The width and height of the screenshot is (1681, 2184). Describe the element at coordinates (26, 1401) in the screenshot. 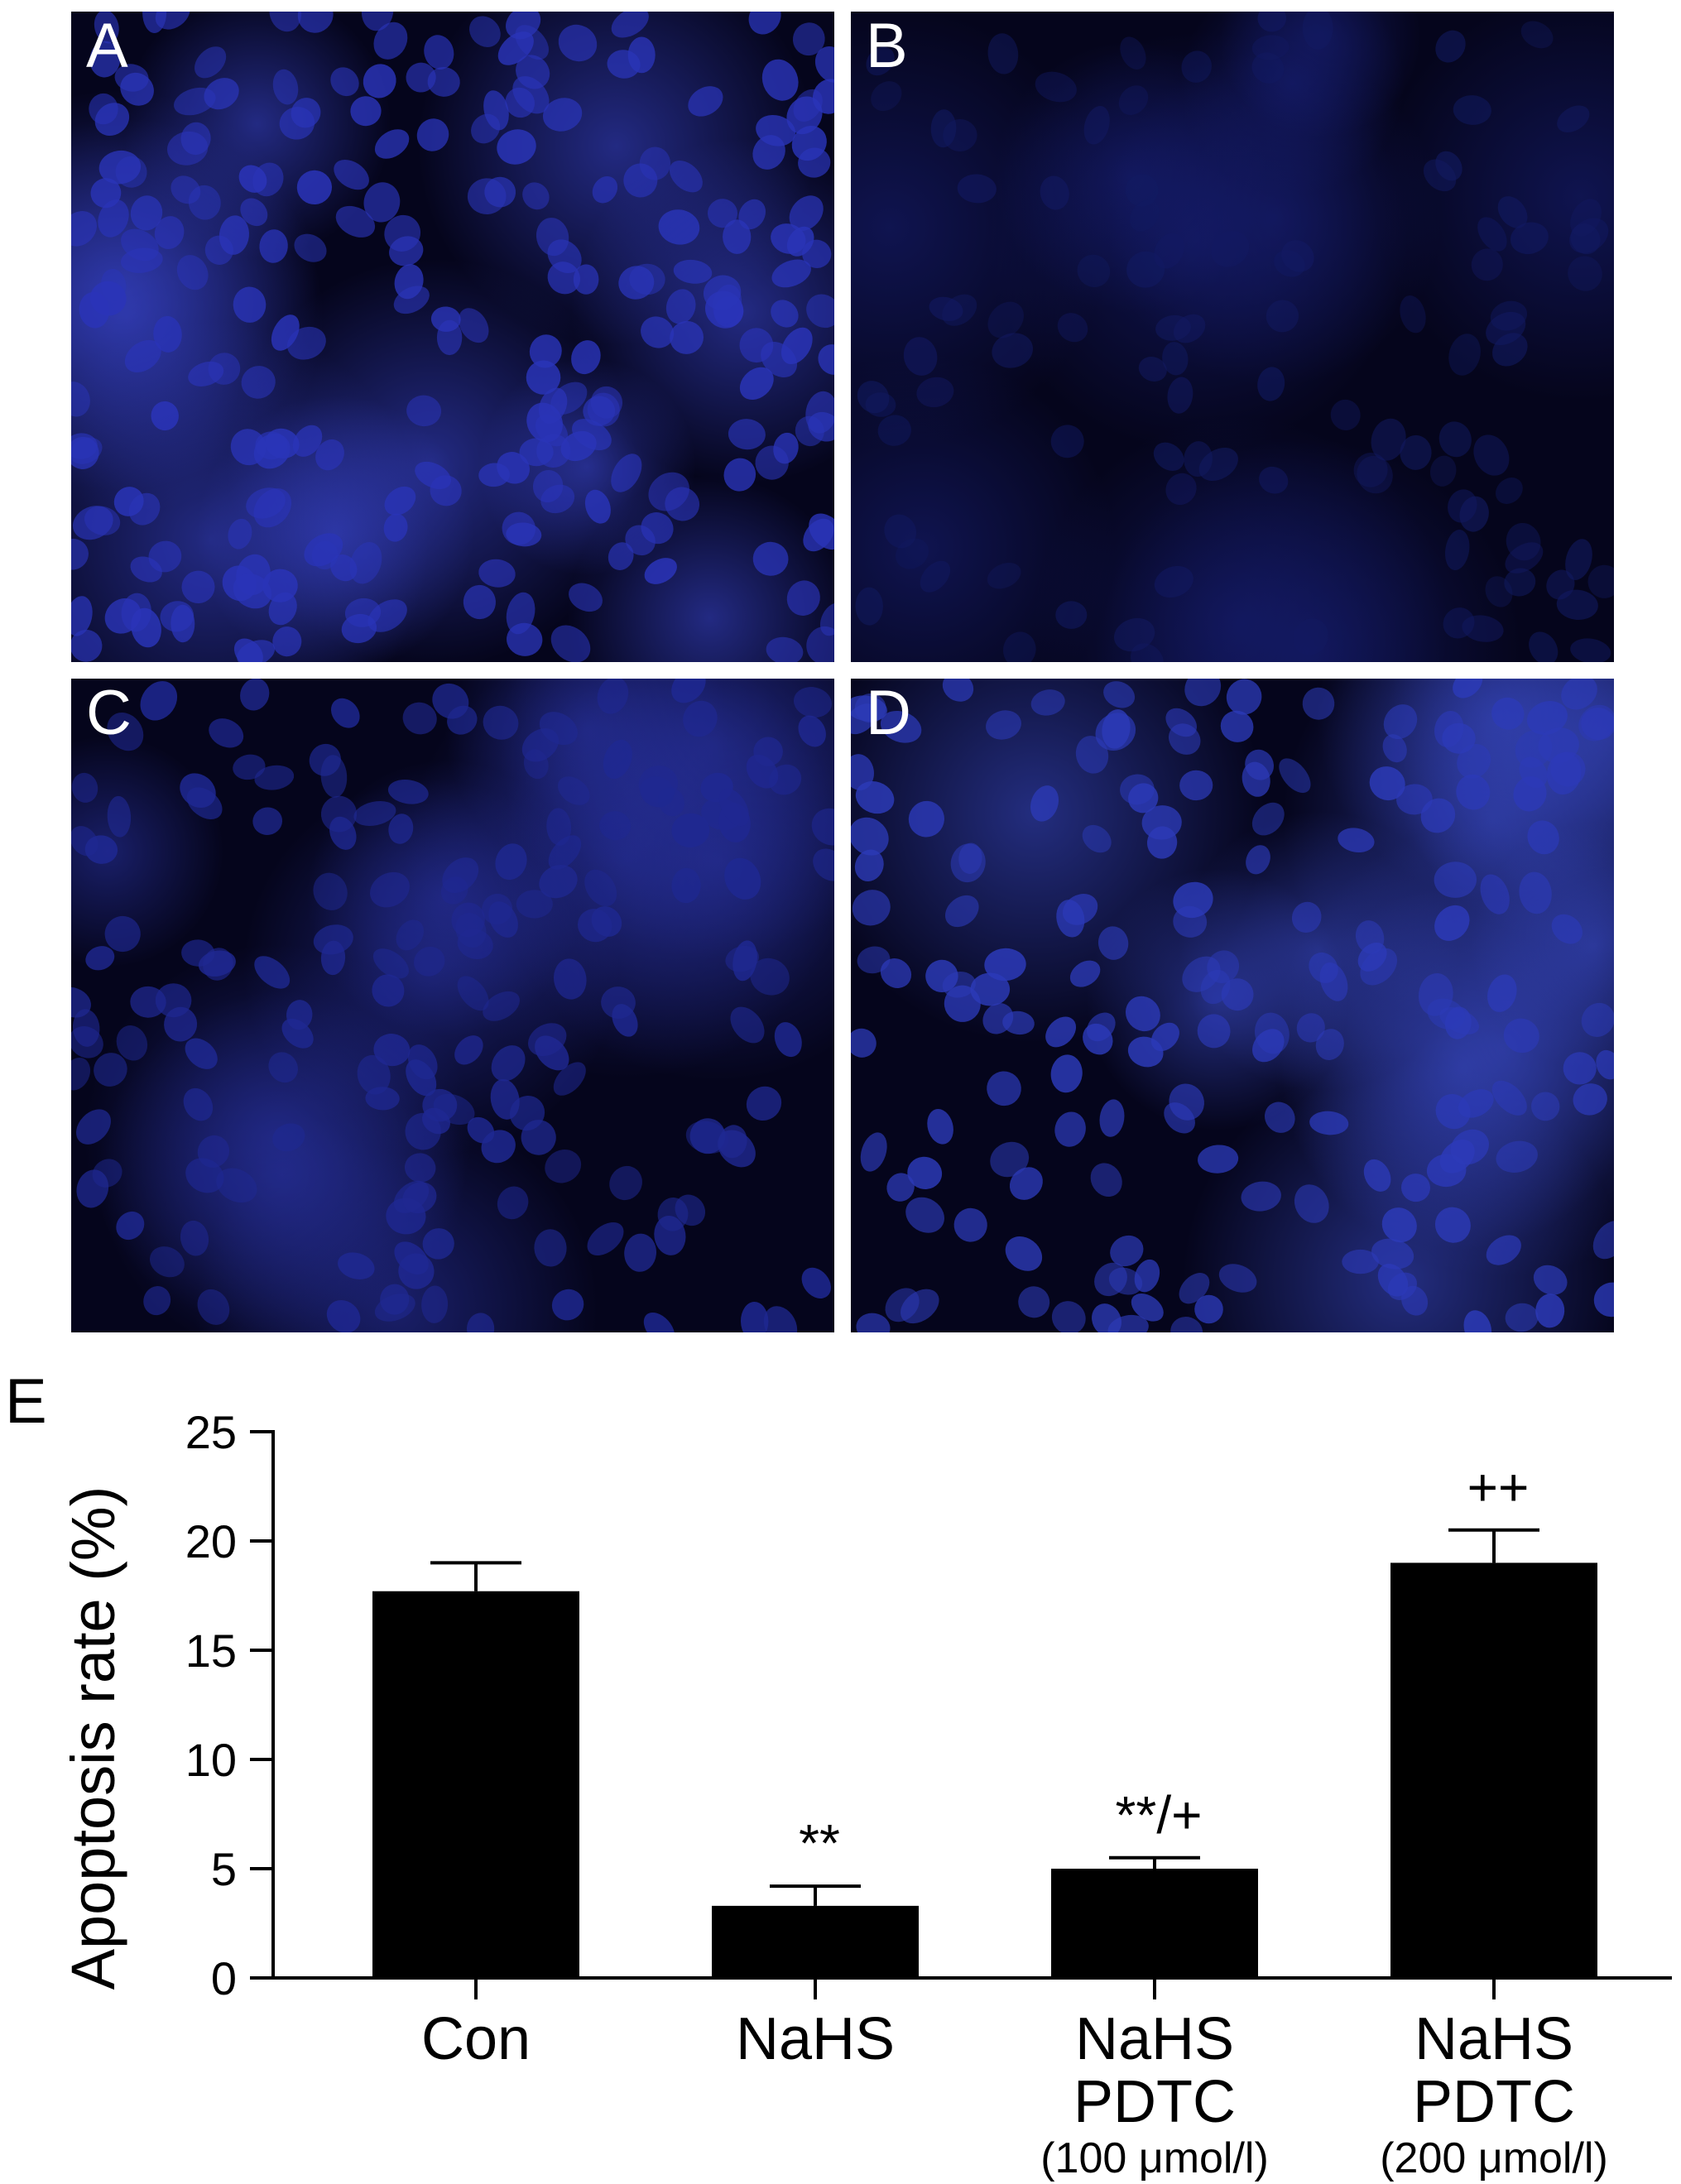

I see `panel-label-e: E` at that location.